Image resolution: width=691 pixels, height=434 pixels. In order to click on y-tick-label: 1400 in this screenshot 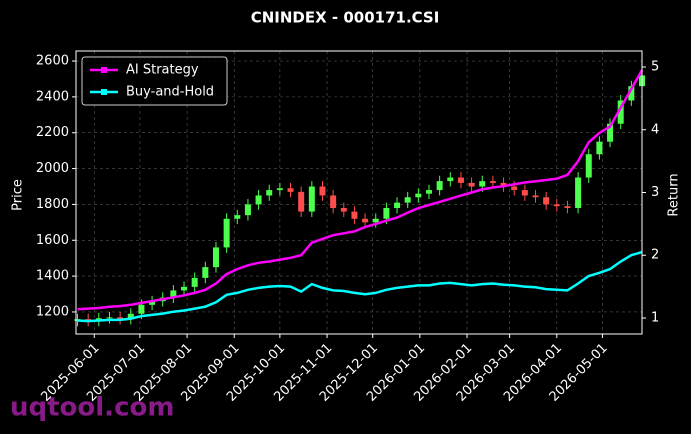, I will do `click(52, 276)`.